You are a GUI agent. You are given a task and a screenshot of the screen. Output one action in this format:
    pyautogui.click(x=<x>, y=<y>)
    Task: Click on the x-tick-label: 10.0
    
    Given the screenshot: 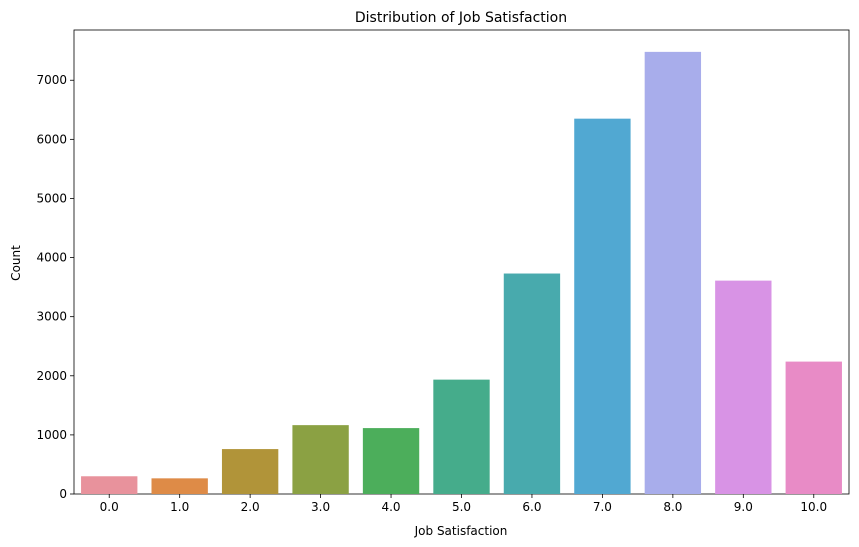 What is the action you would take?
    pyautogui.click(x=813, y=507)
    